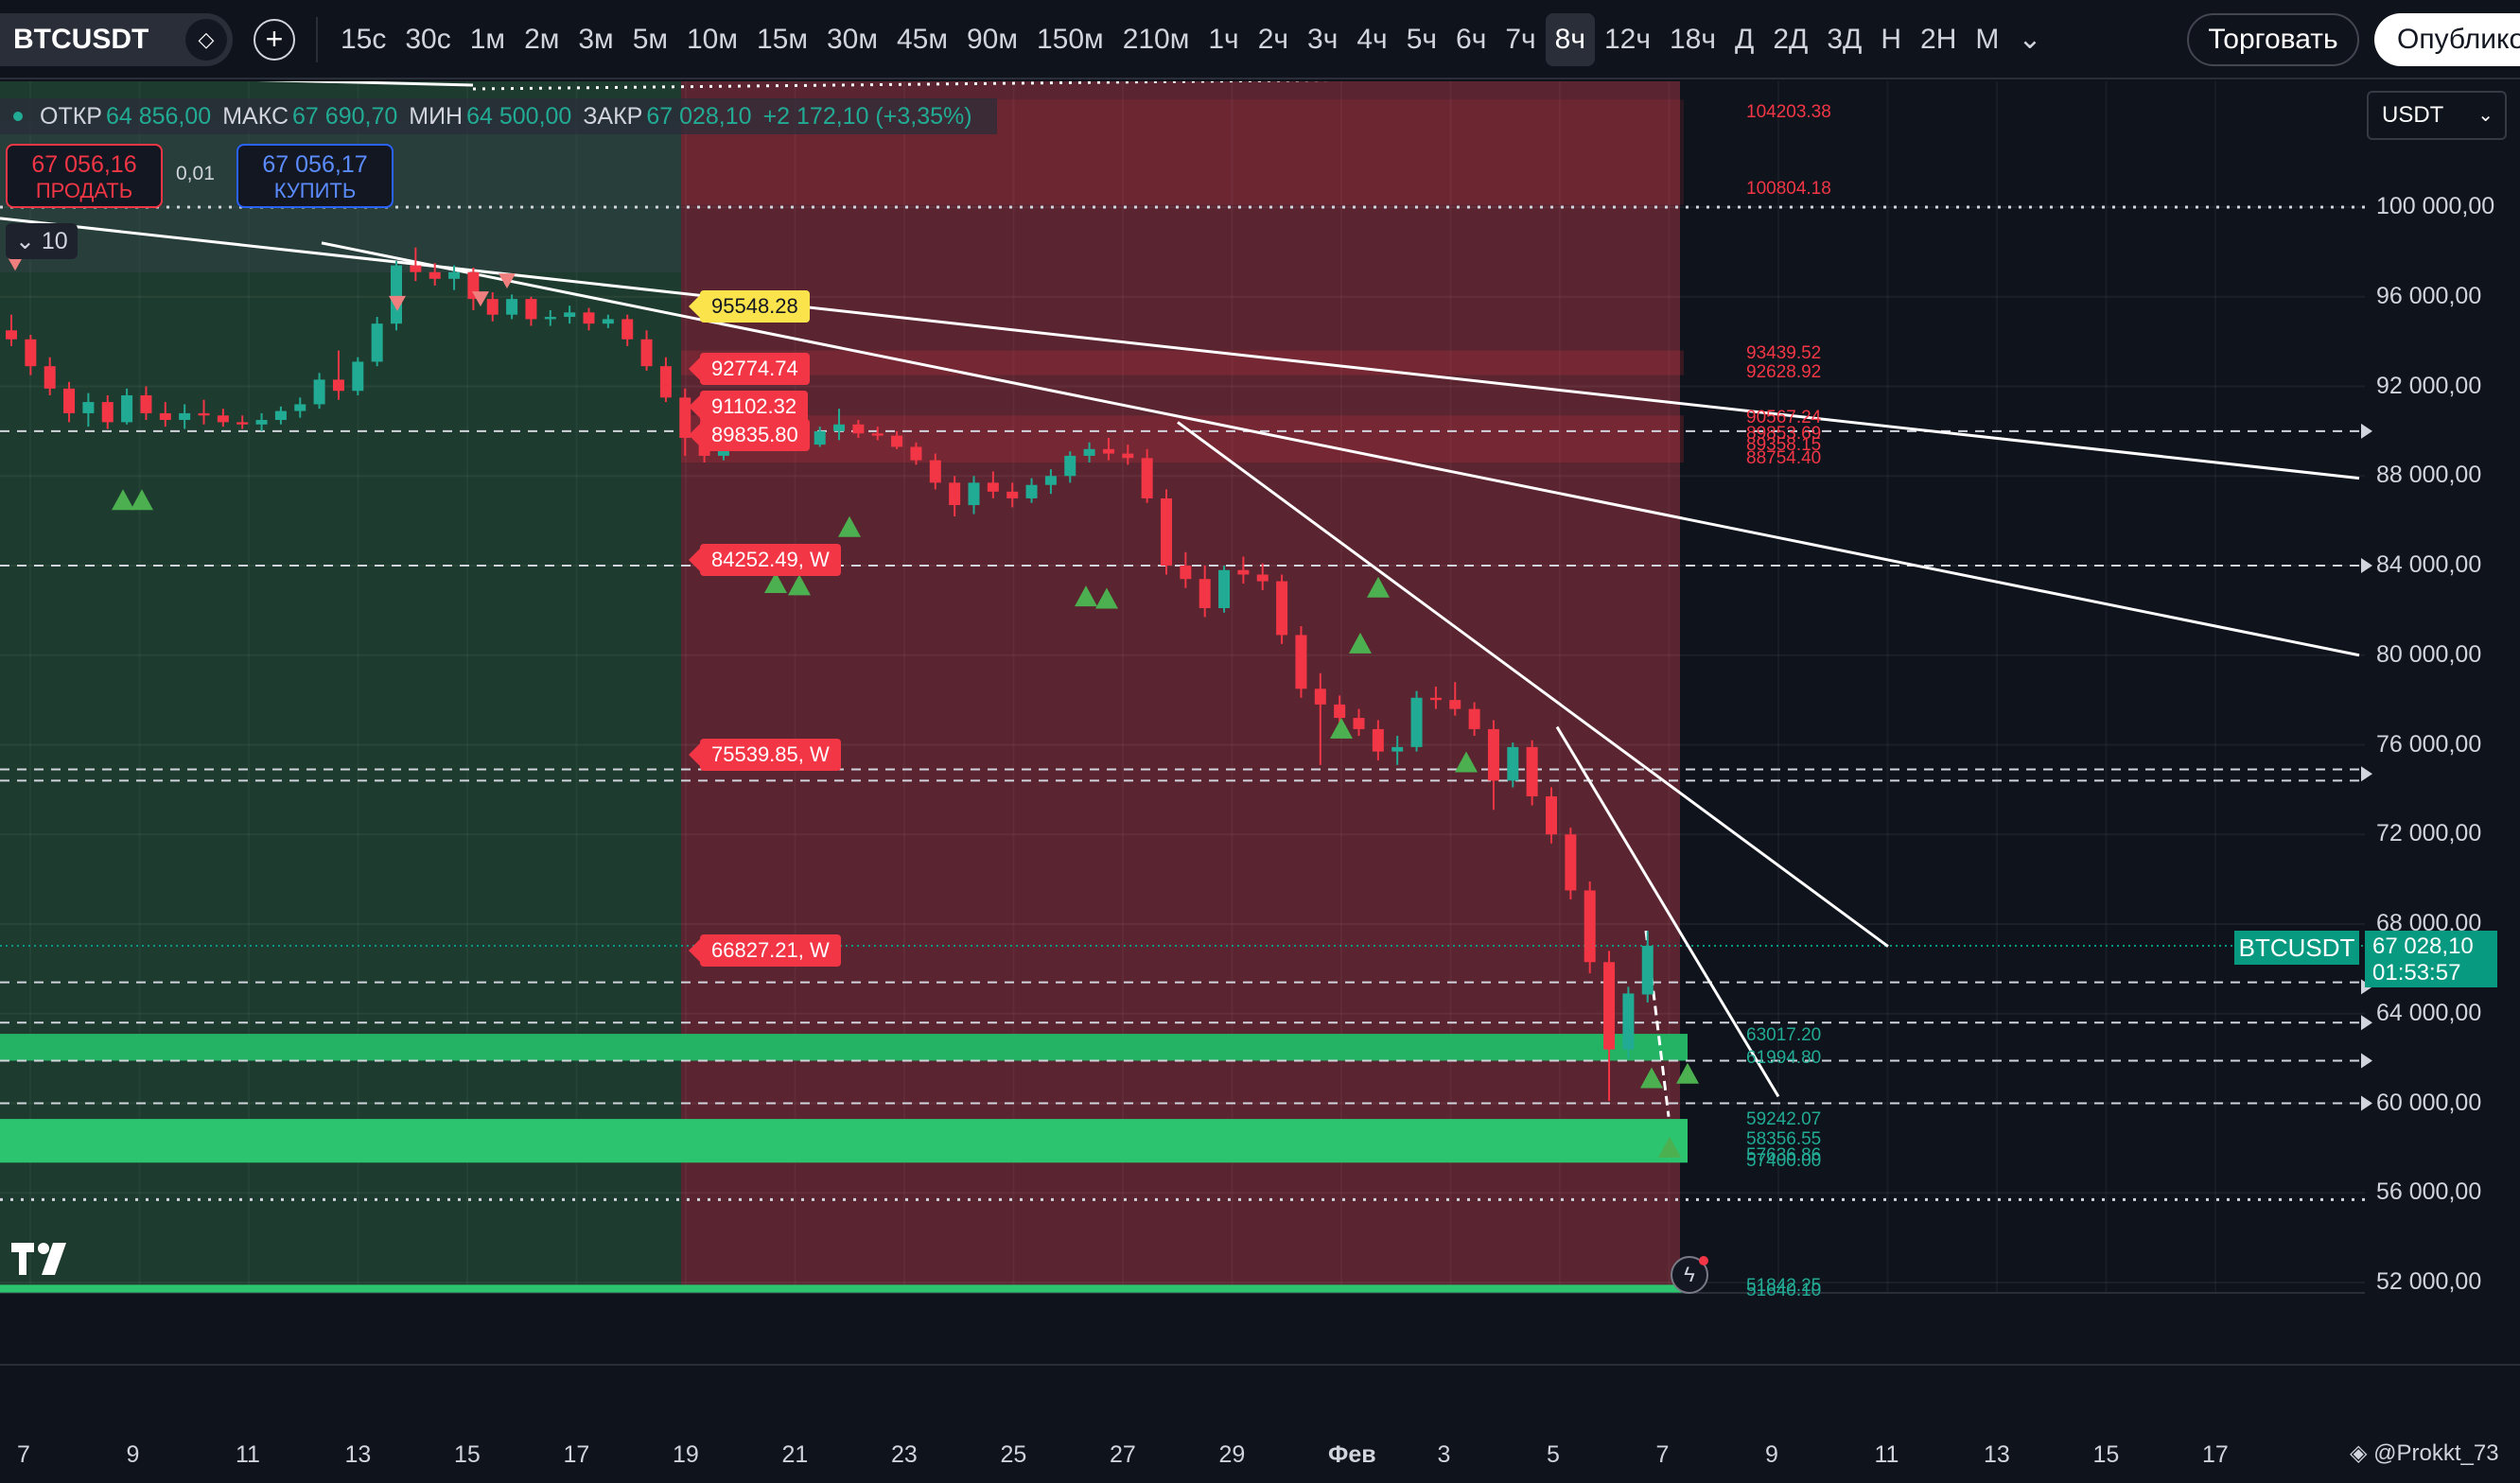  I want to click on timeframe-more-chevron-icon: ⌄, so click(2030, 39).